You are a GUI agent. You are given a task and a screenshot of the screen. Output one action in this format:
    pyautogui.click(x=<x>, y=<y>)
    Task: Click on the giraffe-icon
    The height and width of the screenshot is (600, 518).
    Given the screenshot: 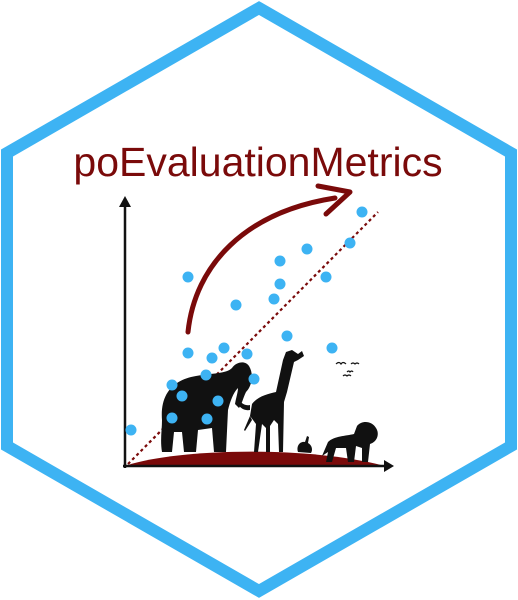 What is the action you would take?
    pyautogui.click(x=274, y=401)
    